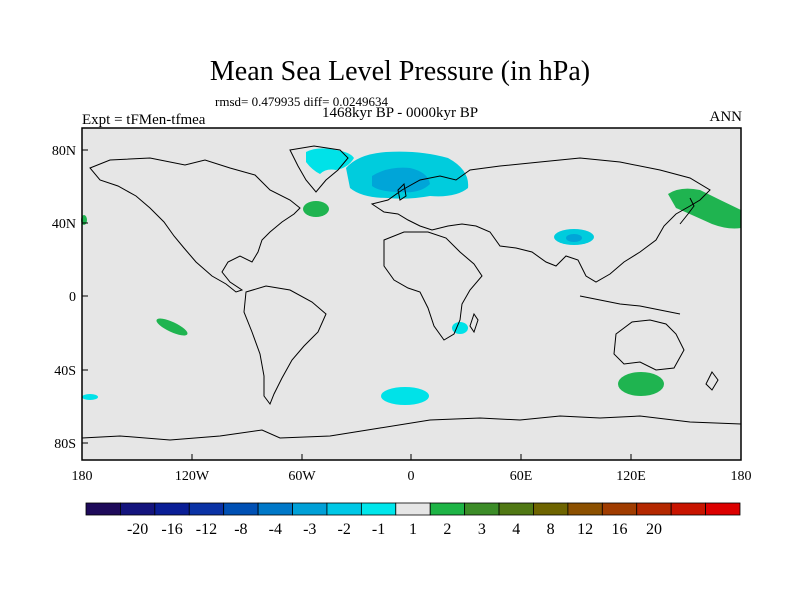 The image size is (800, 600). What do you see at coordinates (171, 529) in the screenshot?
I see `colorbar-label: -16` at bounding box center [171, 529].